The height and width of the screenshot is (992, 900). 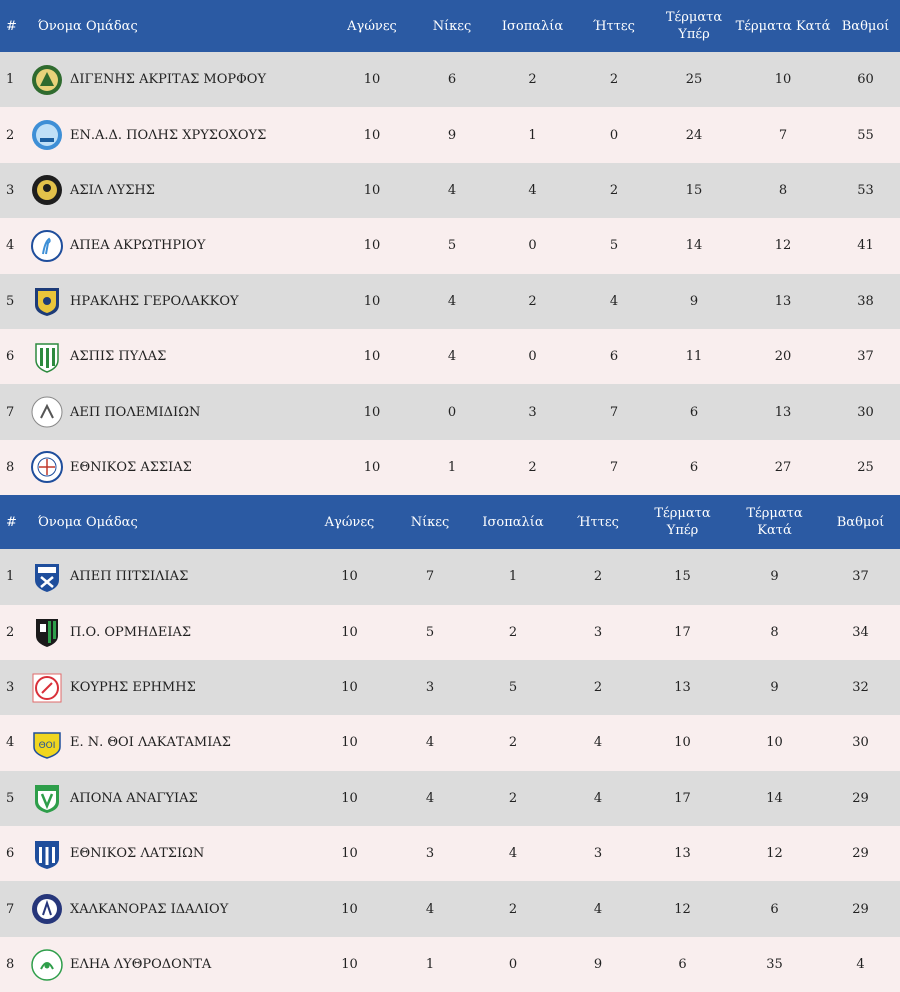 What do you see at coordinates (168, 135) in the screenshot?
I see `team-name: ΕΝ.Α.Δ. ΠΟΛΗΣ ΧΡΥΣΟΧΟΥΣ` at bounding box center [168, 135].